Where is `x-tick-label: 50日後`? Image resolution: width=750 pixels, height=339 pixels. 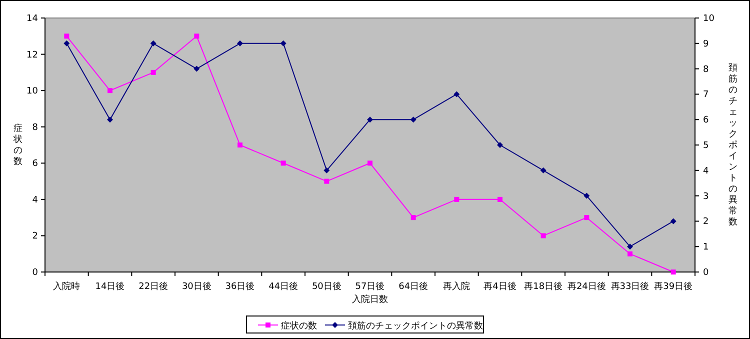
x-tick-label: 50日後 is located at coordinates (327, 286).